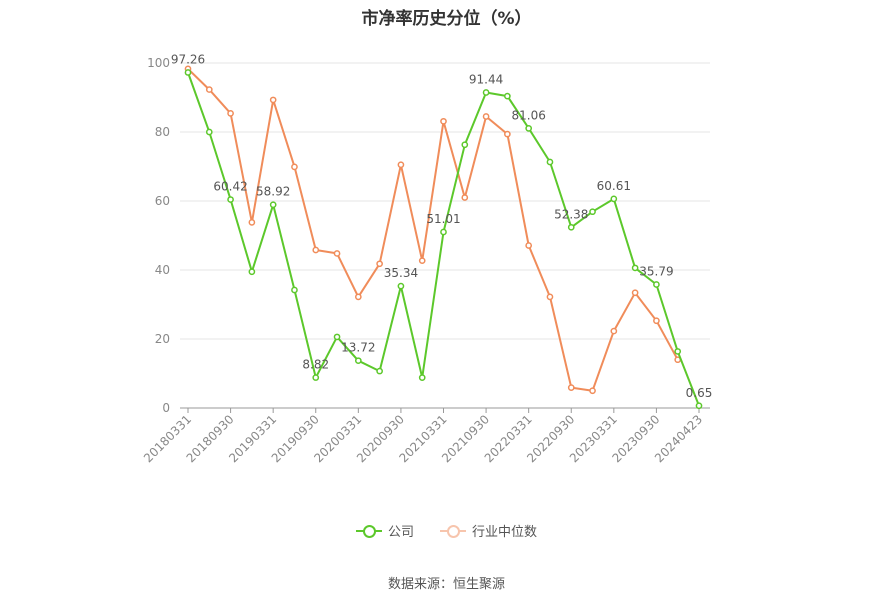 Image resolution: width=893 pixels, height=603 pixels. Describe the element at coordinates (230, 187) in the screenshot. I see `data-label: 60.42` at that location.